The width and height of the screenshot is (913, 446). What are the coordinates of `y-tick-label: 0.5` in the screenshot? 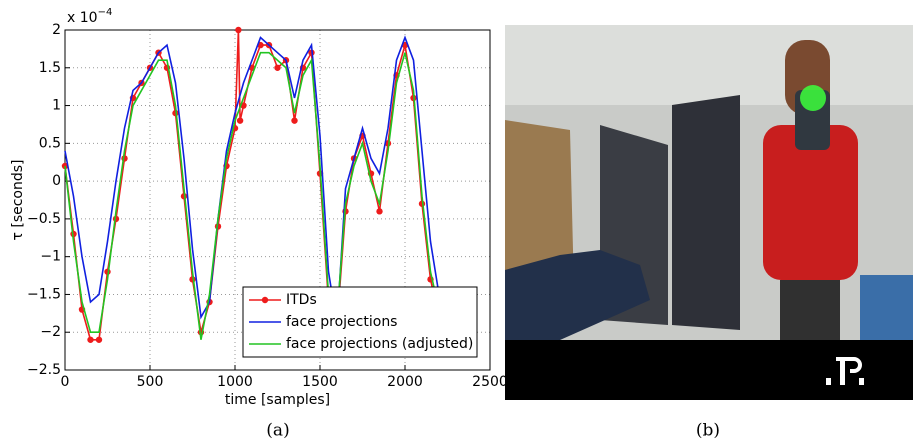 It's located at (50, 143).